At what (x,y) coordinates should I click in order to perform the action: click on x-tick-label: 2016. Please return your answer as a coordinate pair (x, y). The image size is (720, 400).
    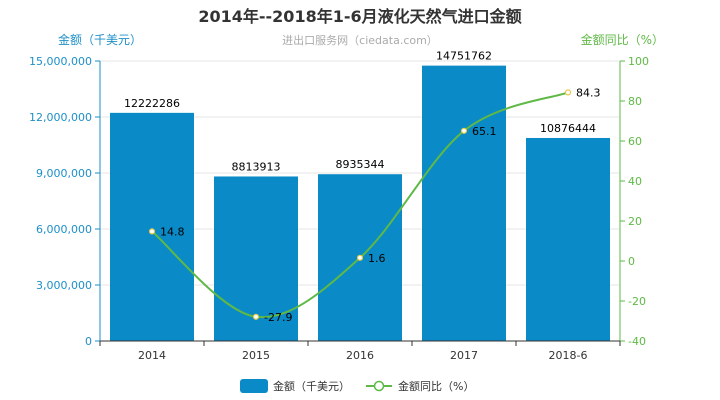
    Looking at the image, I should click on (360, 355).